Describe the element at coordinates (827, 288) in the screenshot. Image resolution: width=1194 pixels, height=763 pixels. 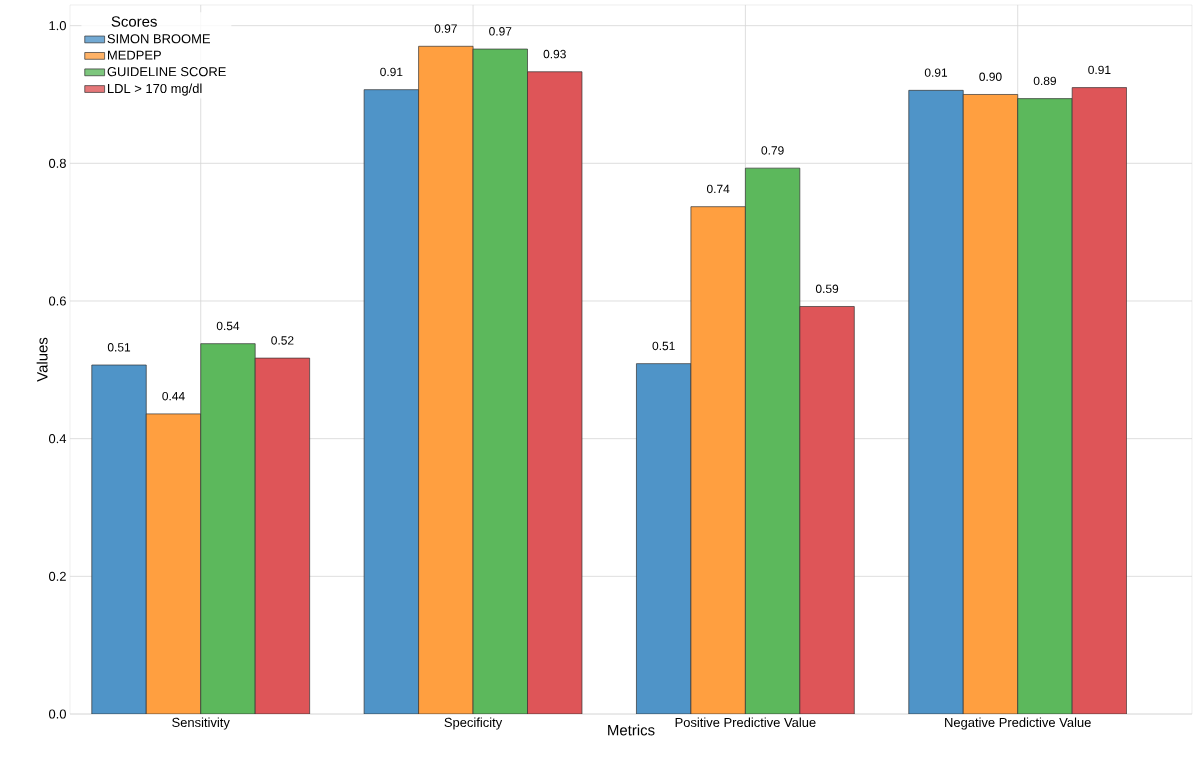
I see `data-label: 0.59` at that location.